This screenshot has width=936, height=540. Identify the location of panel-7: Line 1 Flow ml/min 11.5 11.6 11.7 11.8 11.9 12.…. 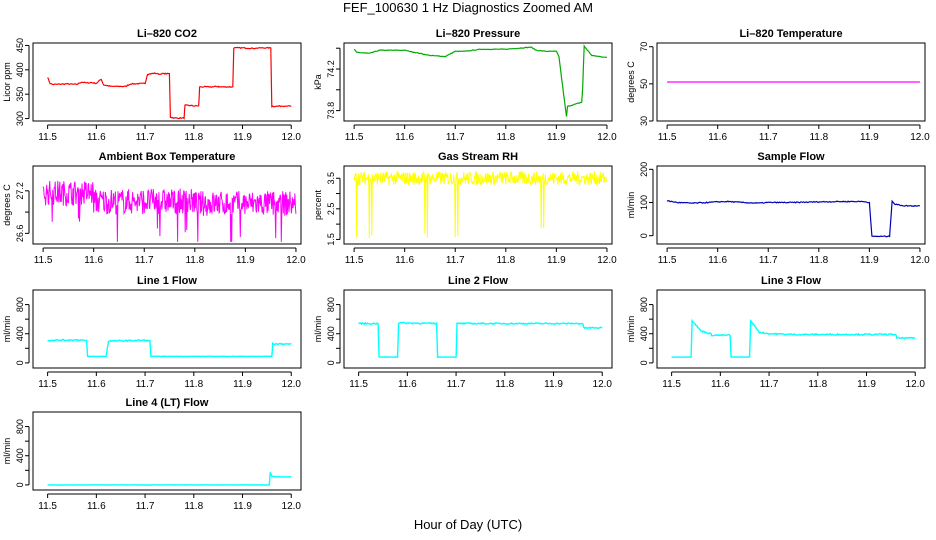
(152, 332).